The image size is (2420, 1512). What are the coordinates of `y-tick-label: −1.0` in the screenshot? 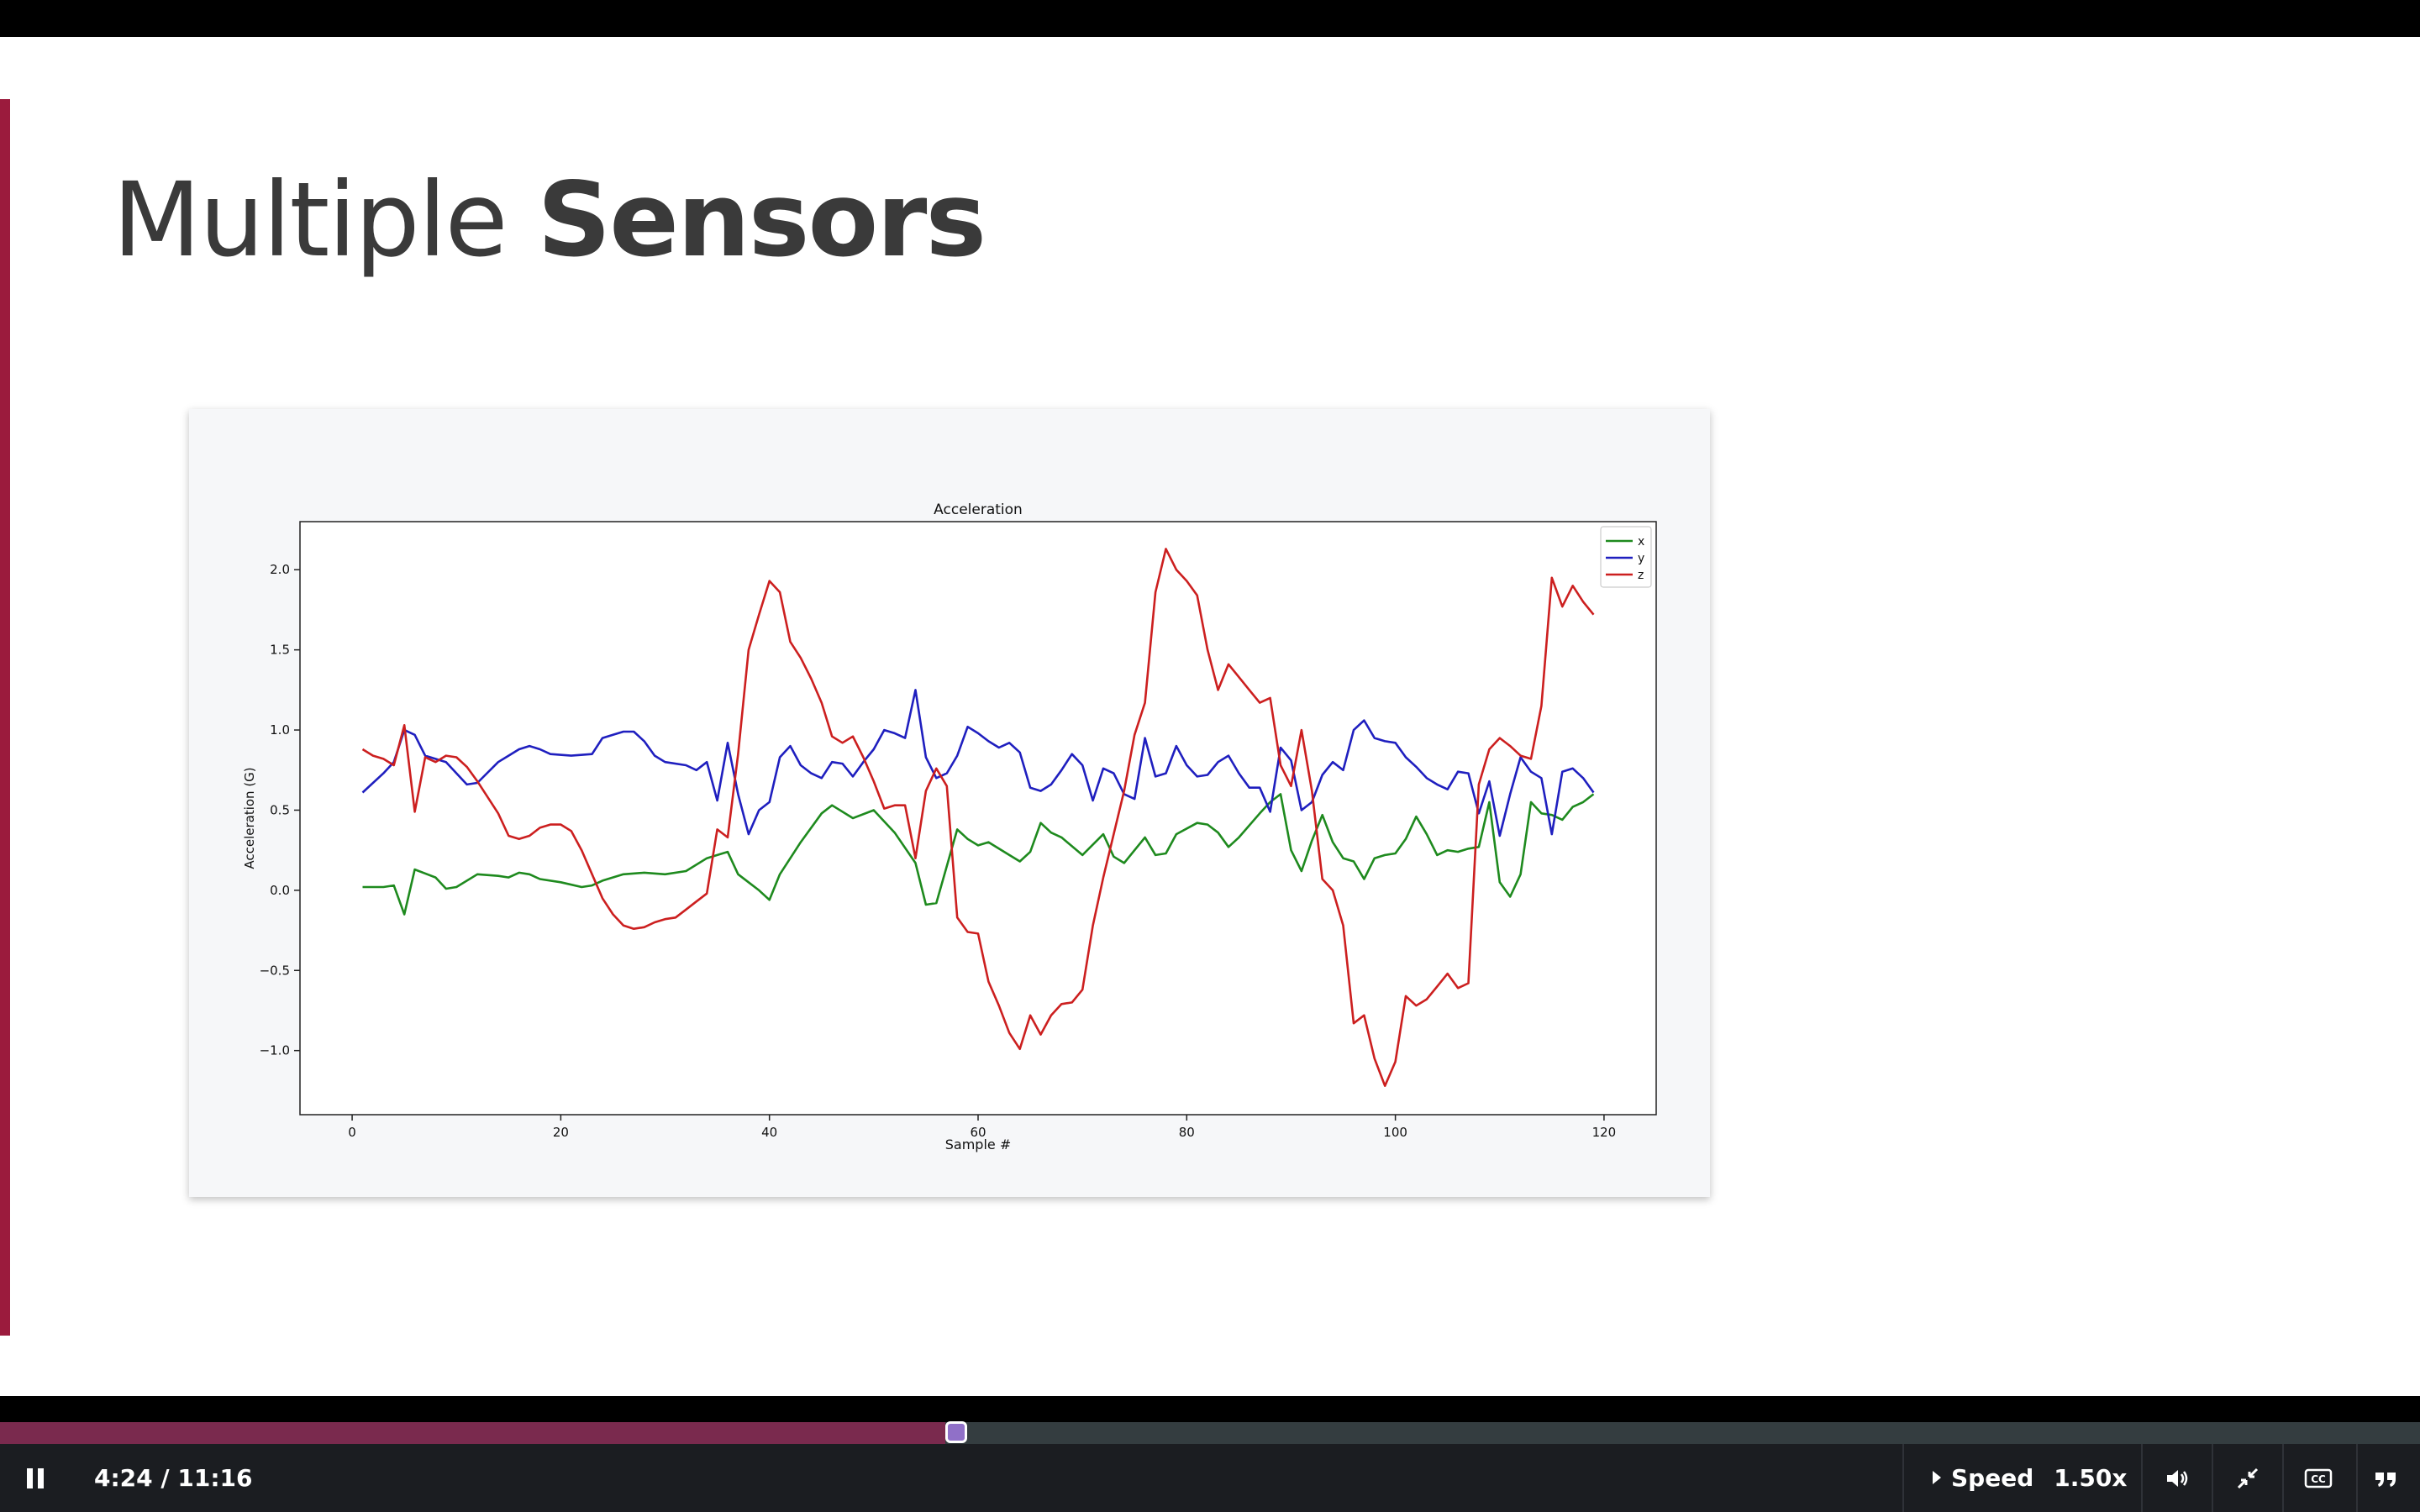 It's located at (275, 1050).